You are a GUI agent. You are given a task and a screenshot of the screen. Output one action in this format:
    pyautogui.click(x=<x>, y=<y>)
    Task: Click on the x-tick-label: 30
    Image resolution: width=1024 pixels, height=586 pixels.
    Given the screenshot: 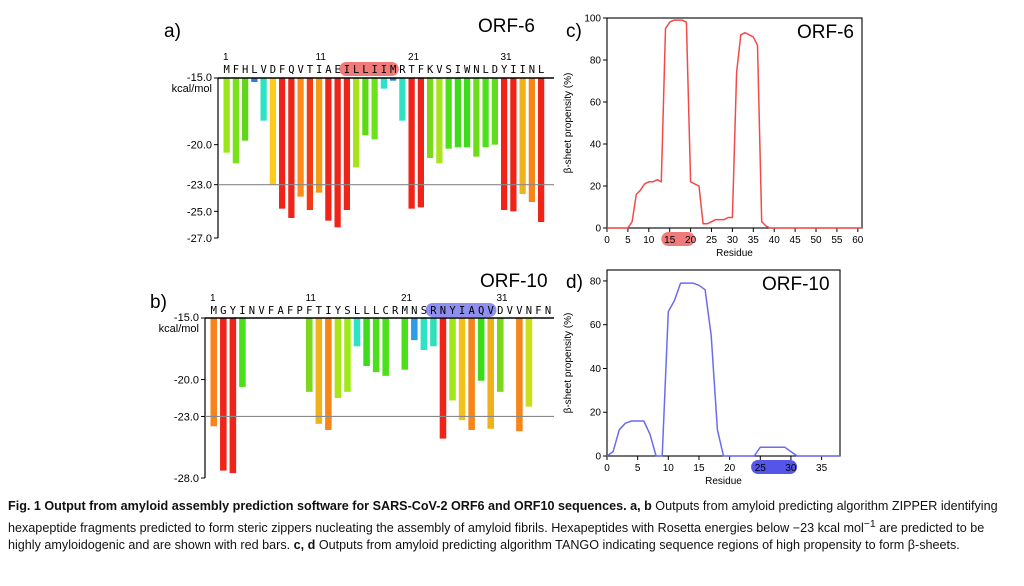 What is the action you would take?
    pyautogui.click(x=791, y=468)
    